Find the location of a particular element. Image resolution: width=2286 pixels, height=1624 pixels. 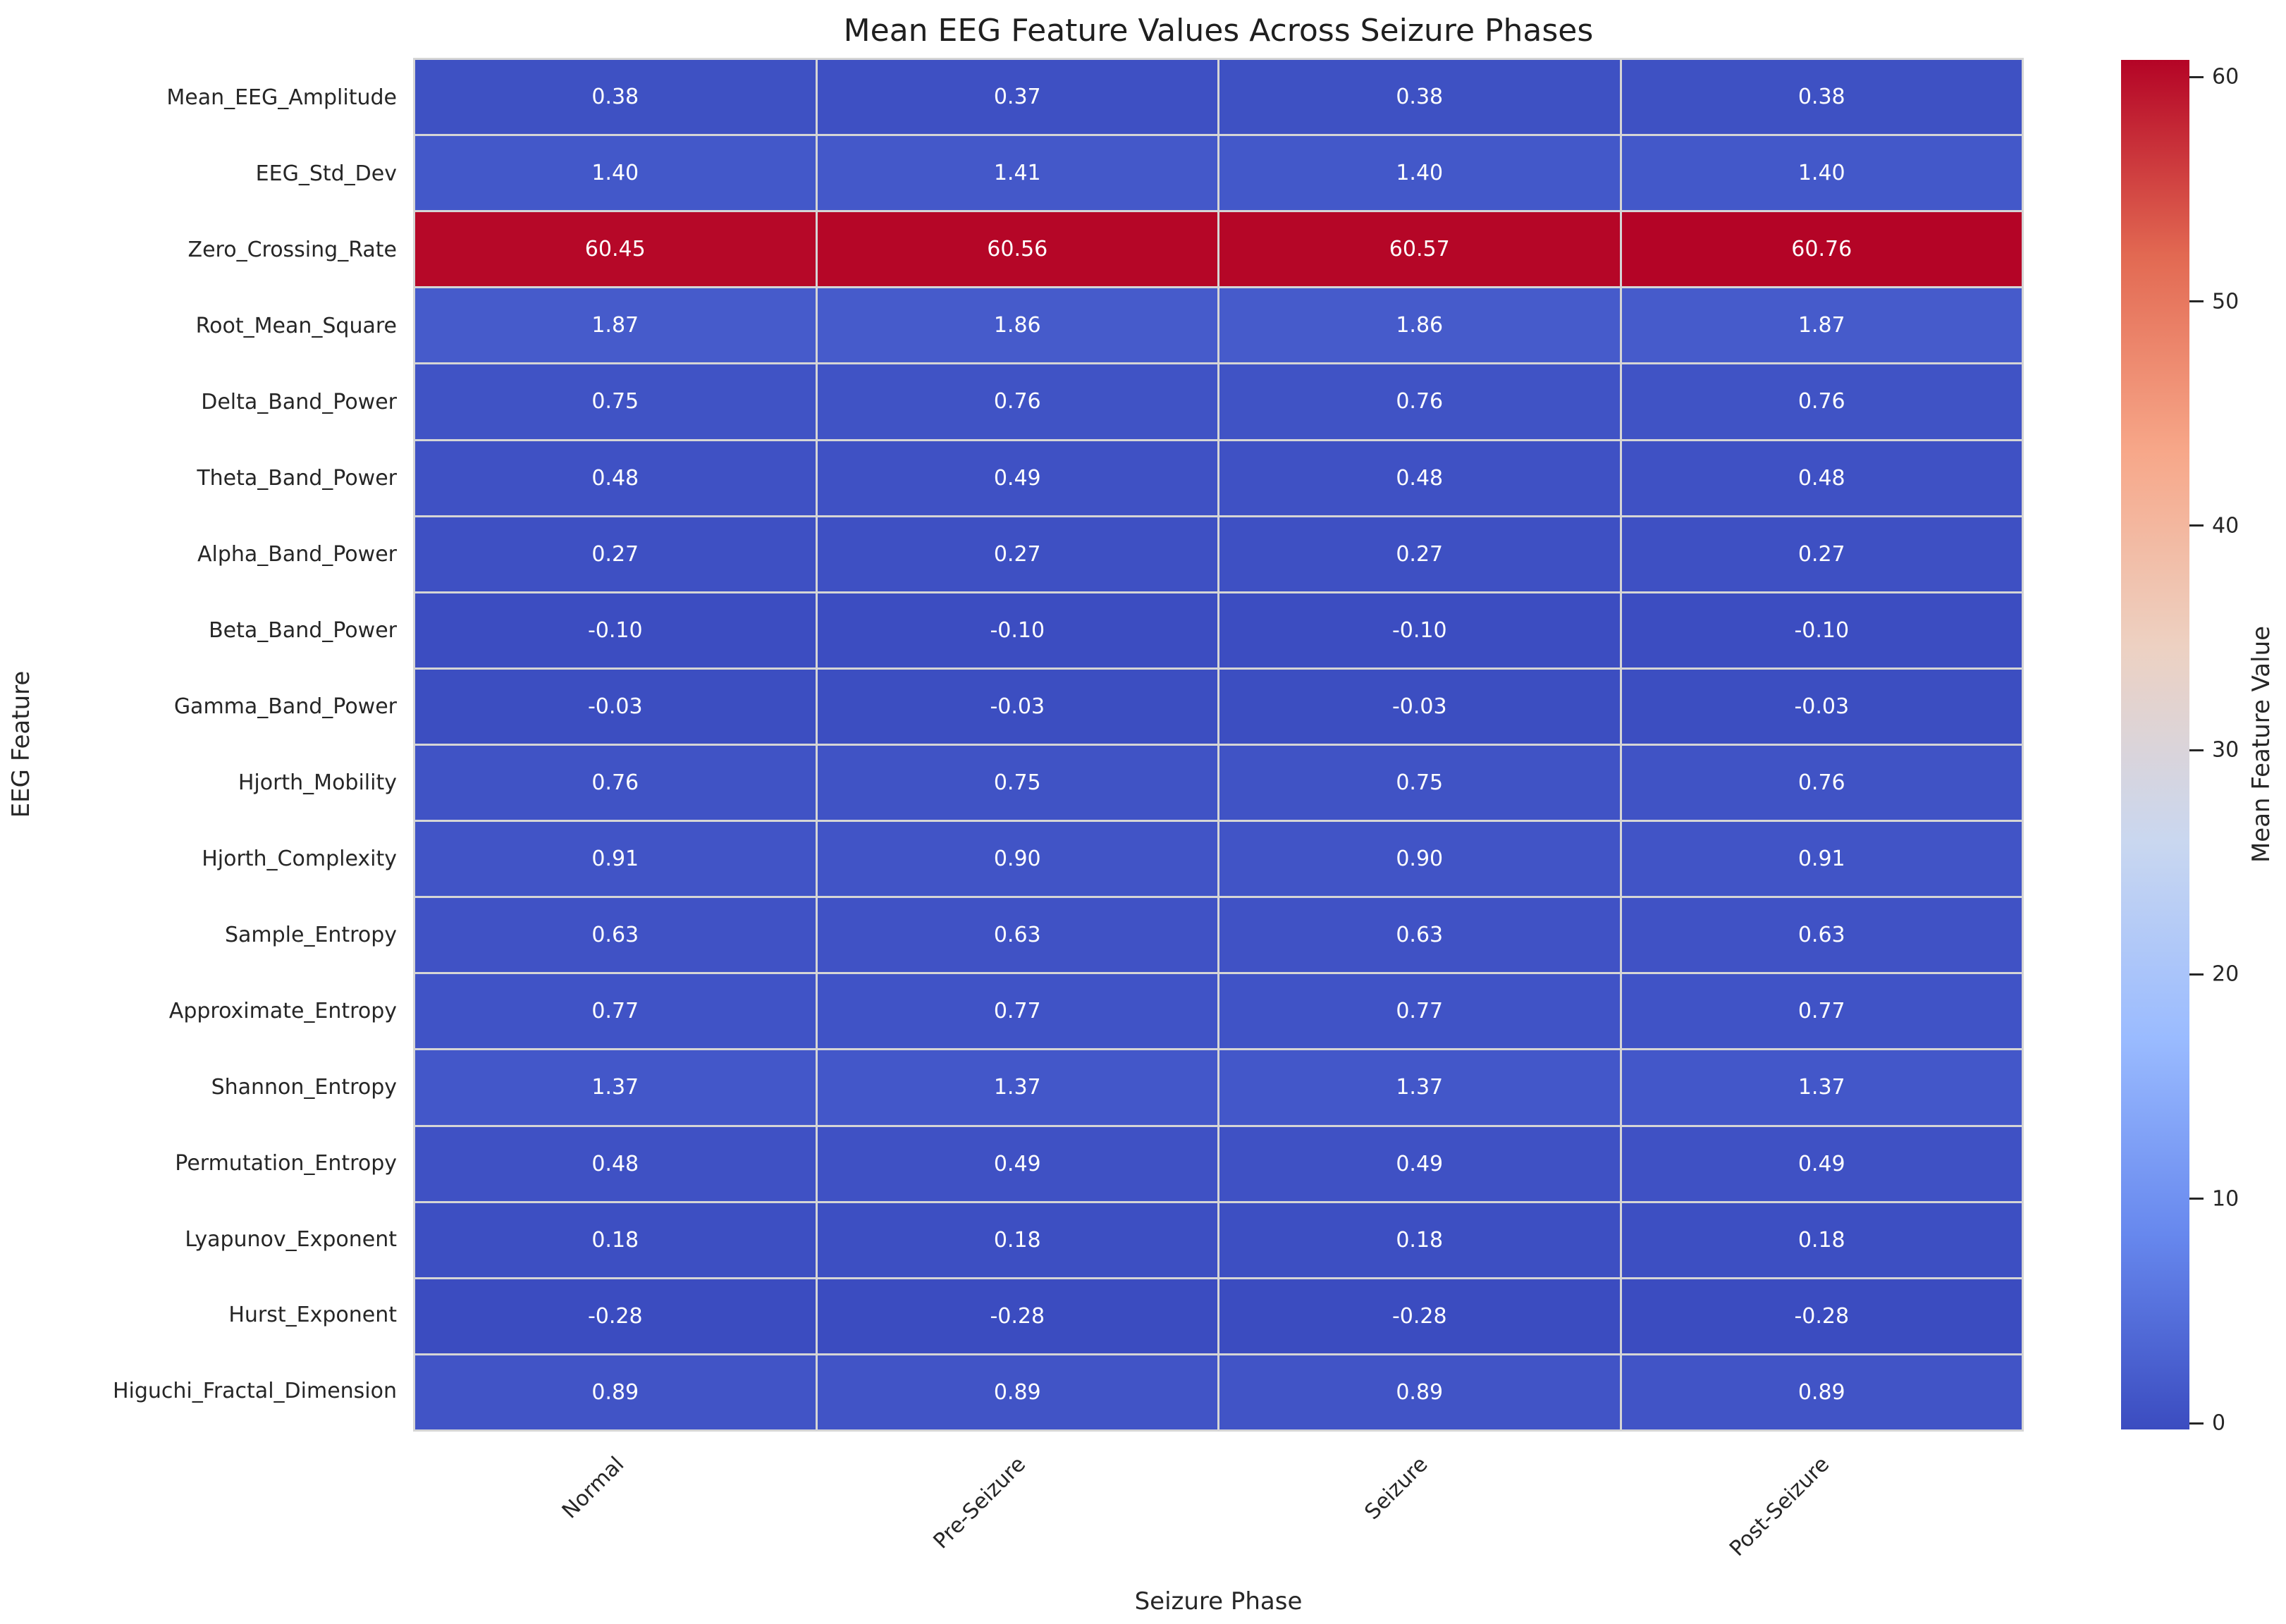

heatmap-cell: 60.76 is located at coordinates (1821, 249).